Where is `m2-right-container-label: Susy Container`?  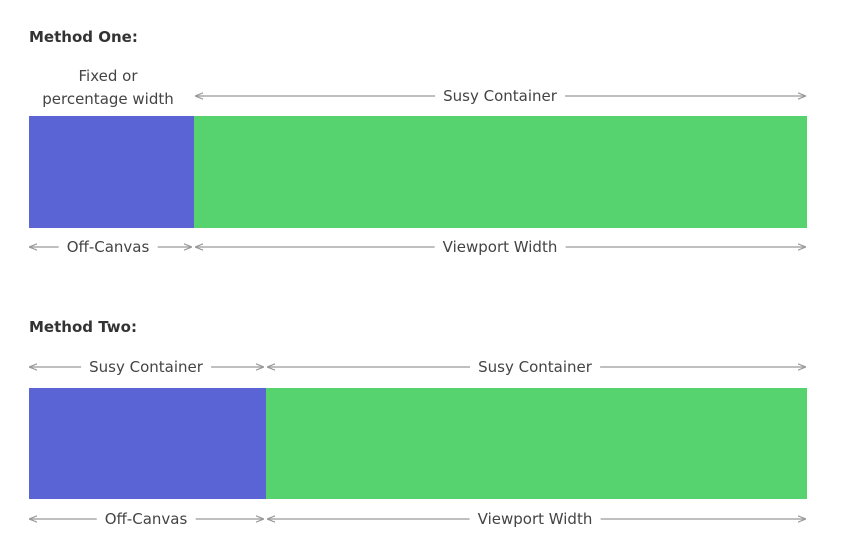
m2-right-container-label: Susy Container is located at coordinates (535, 367).